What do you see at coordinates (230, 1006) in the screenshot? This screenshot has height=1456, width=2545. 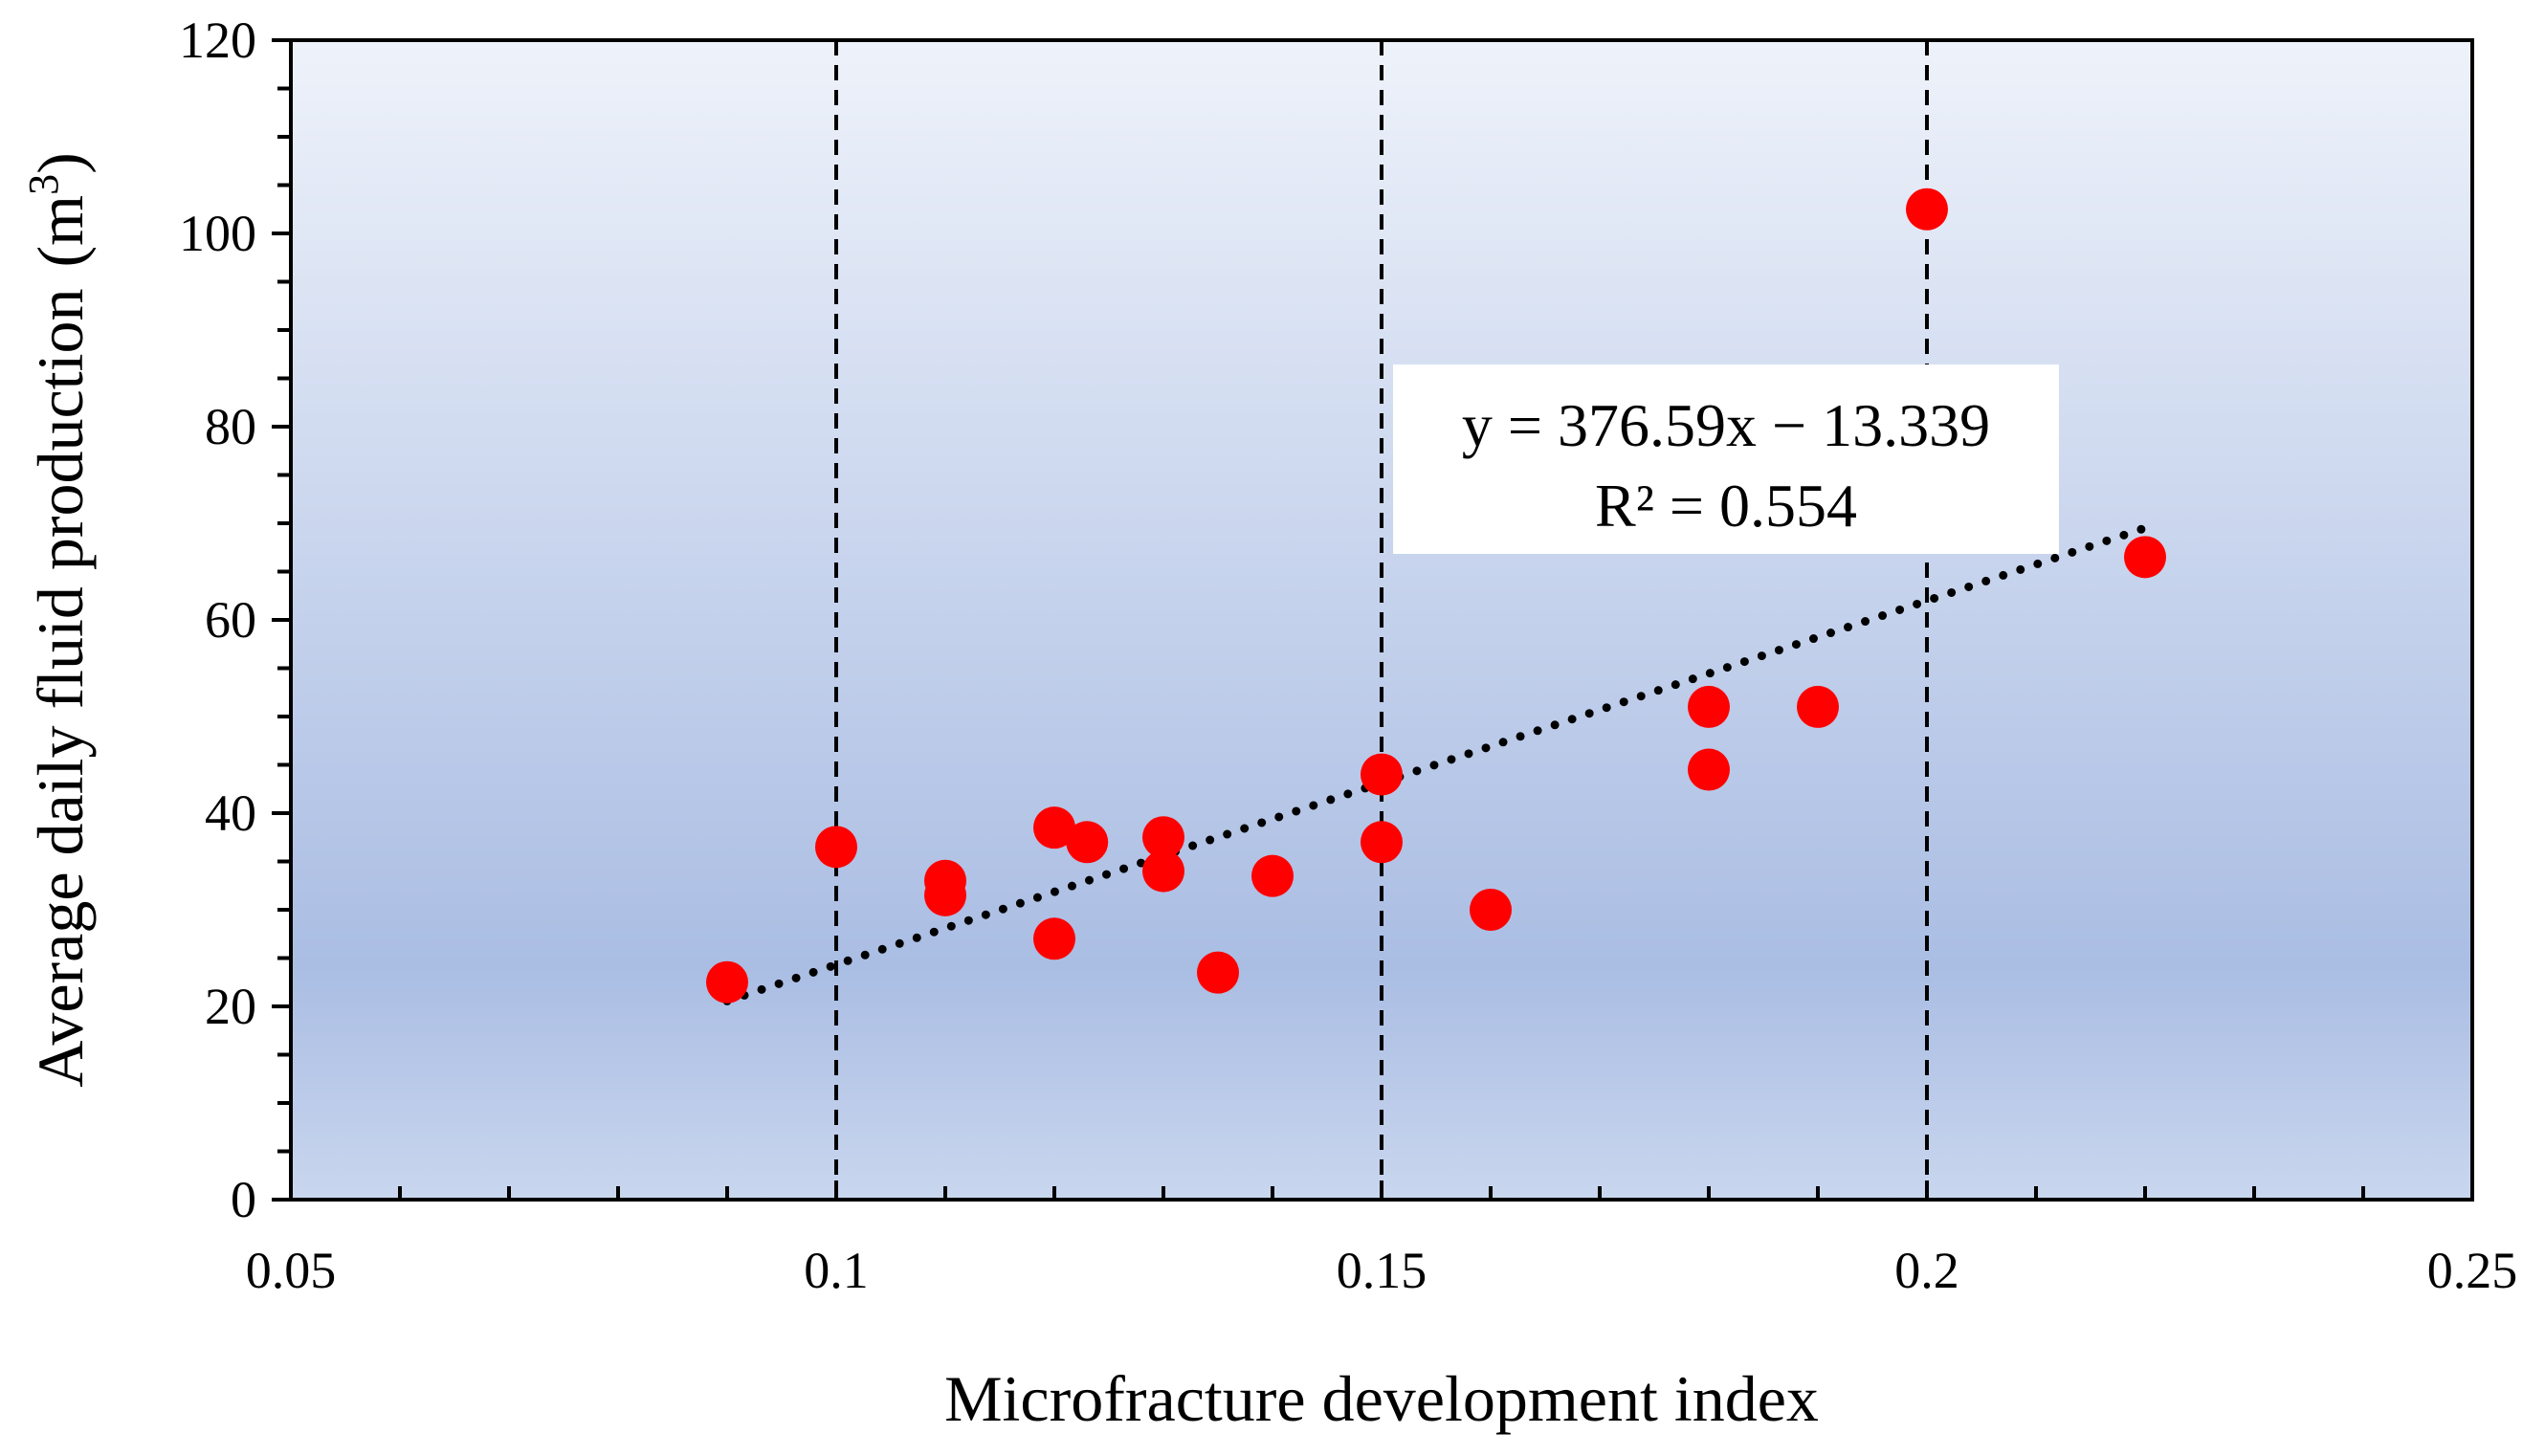 I see `y-tick-label: 20` at bounding box center [230, 1006].